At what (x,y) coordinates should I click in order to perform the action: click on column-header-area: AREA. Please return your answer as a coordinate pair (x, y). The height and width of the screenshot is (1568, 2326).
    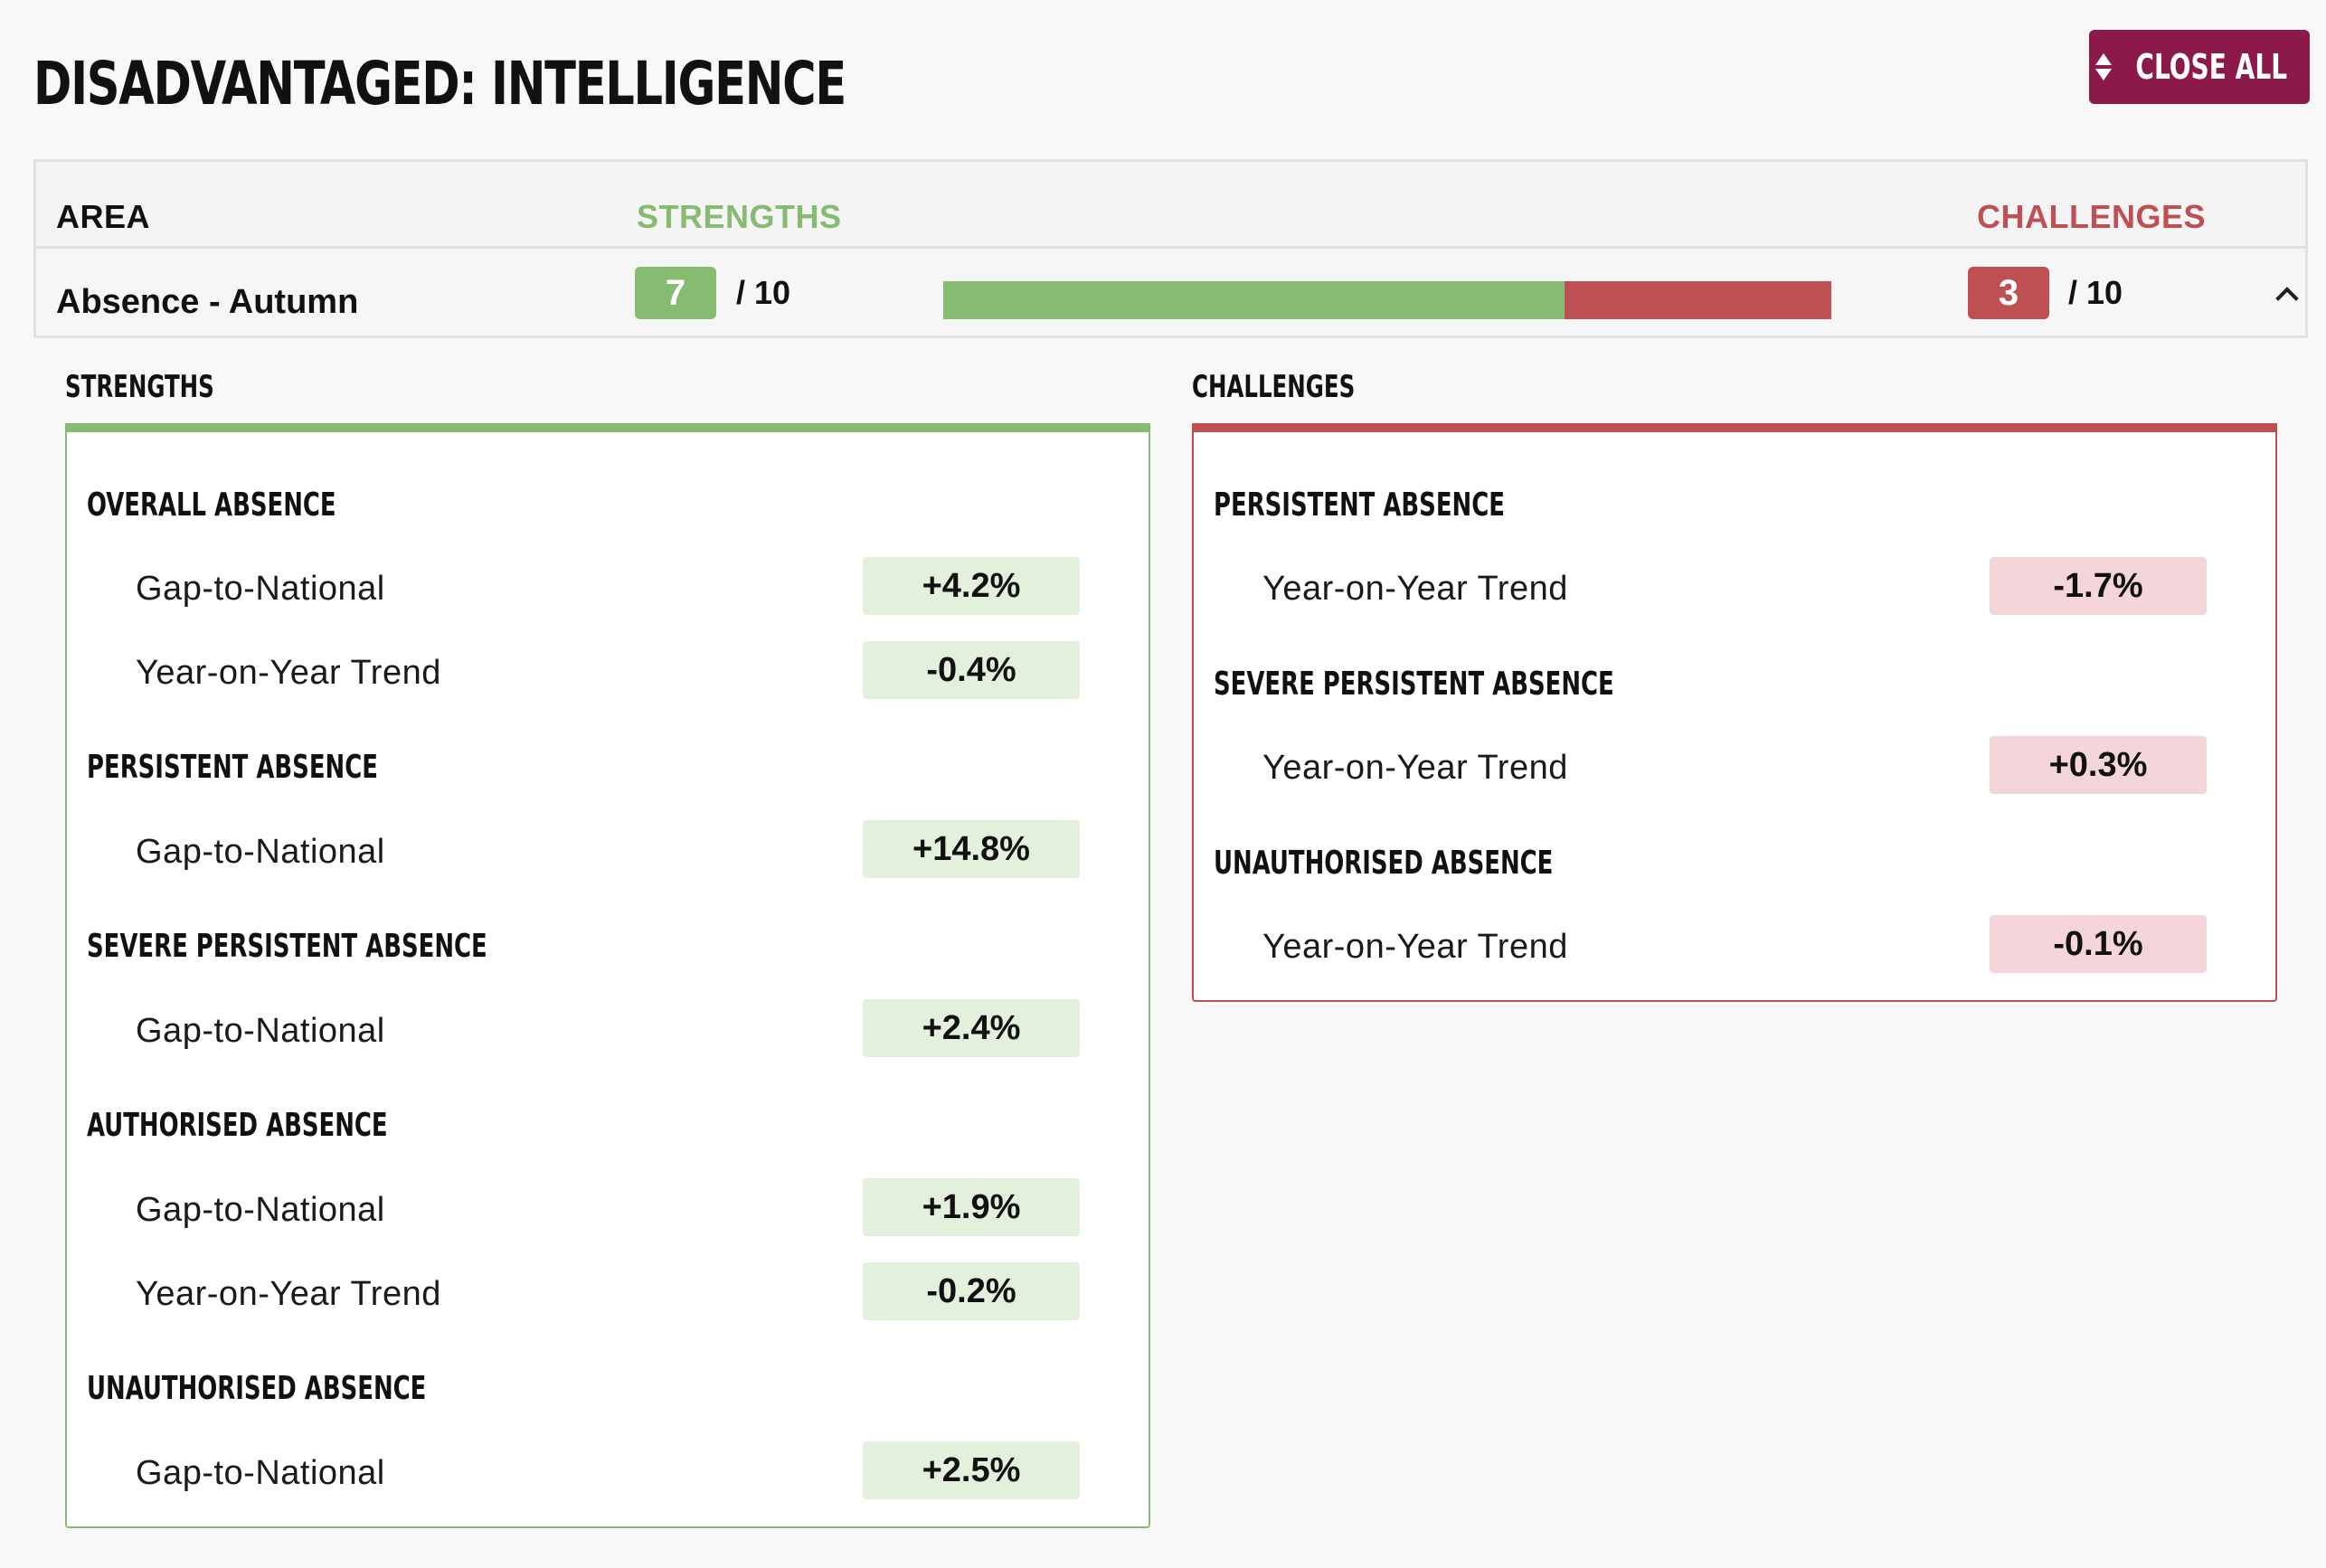
    Looking at the image, I should click on (103, 216).